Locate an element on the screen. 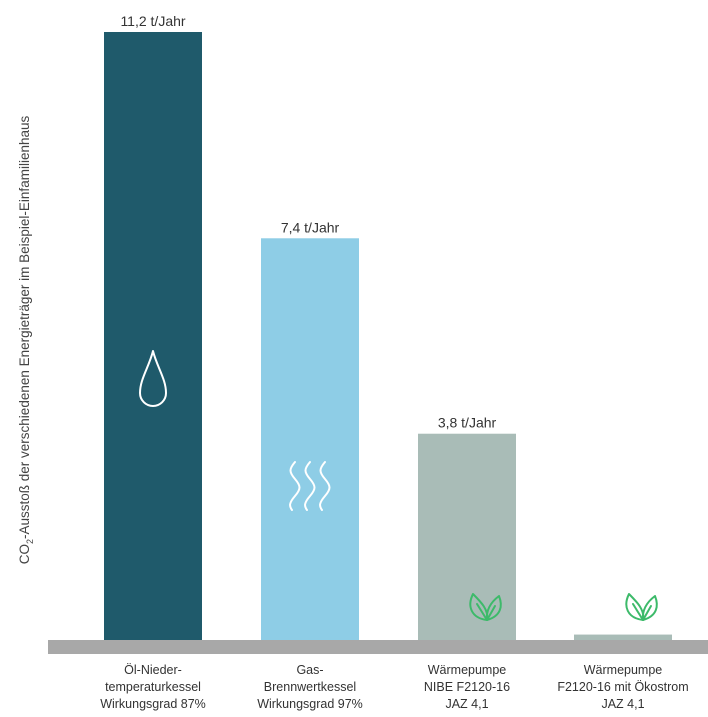  data-label-3: 3,8 t/Jahr is located at coordinates (467, 423).